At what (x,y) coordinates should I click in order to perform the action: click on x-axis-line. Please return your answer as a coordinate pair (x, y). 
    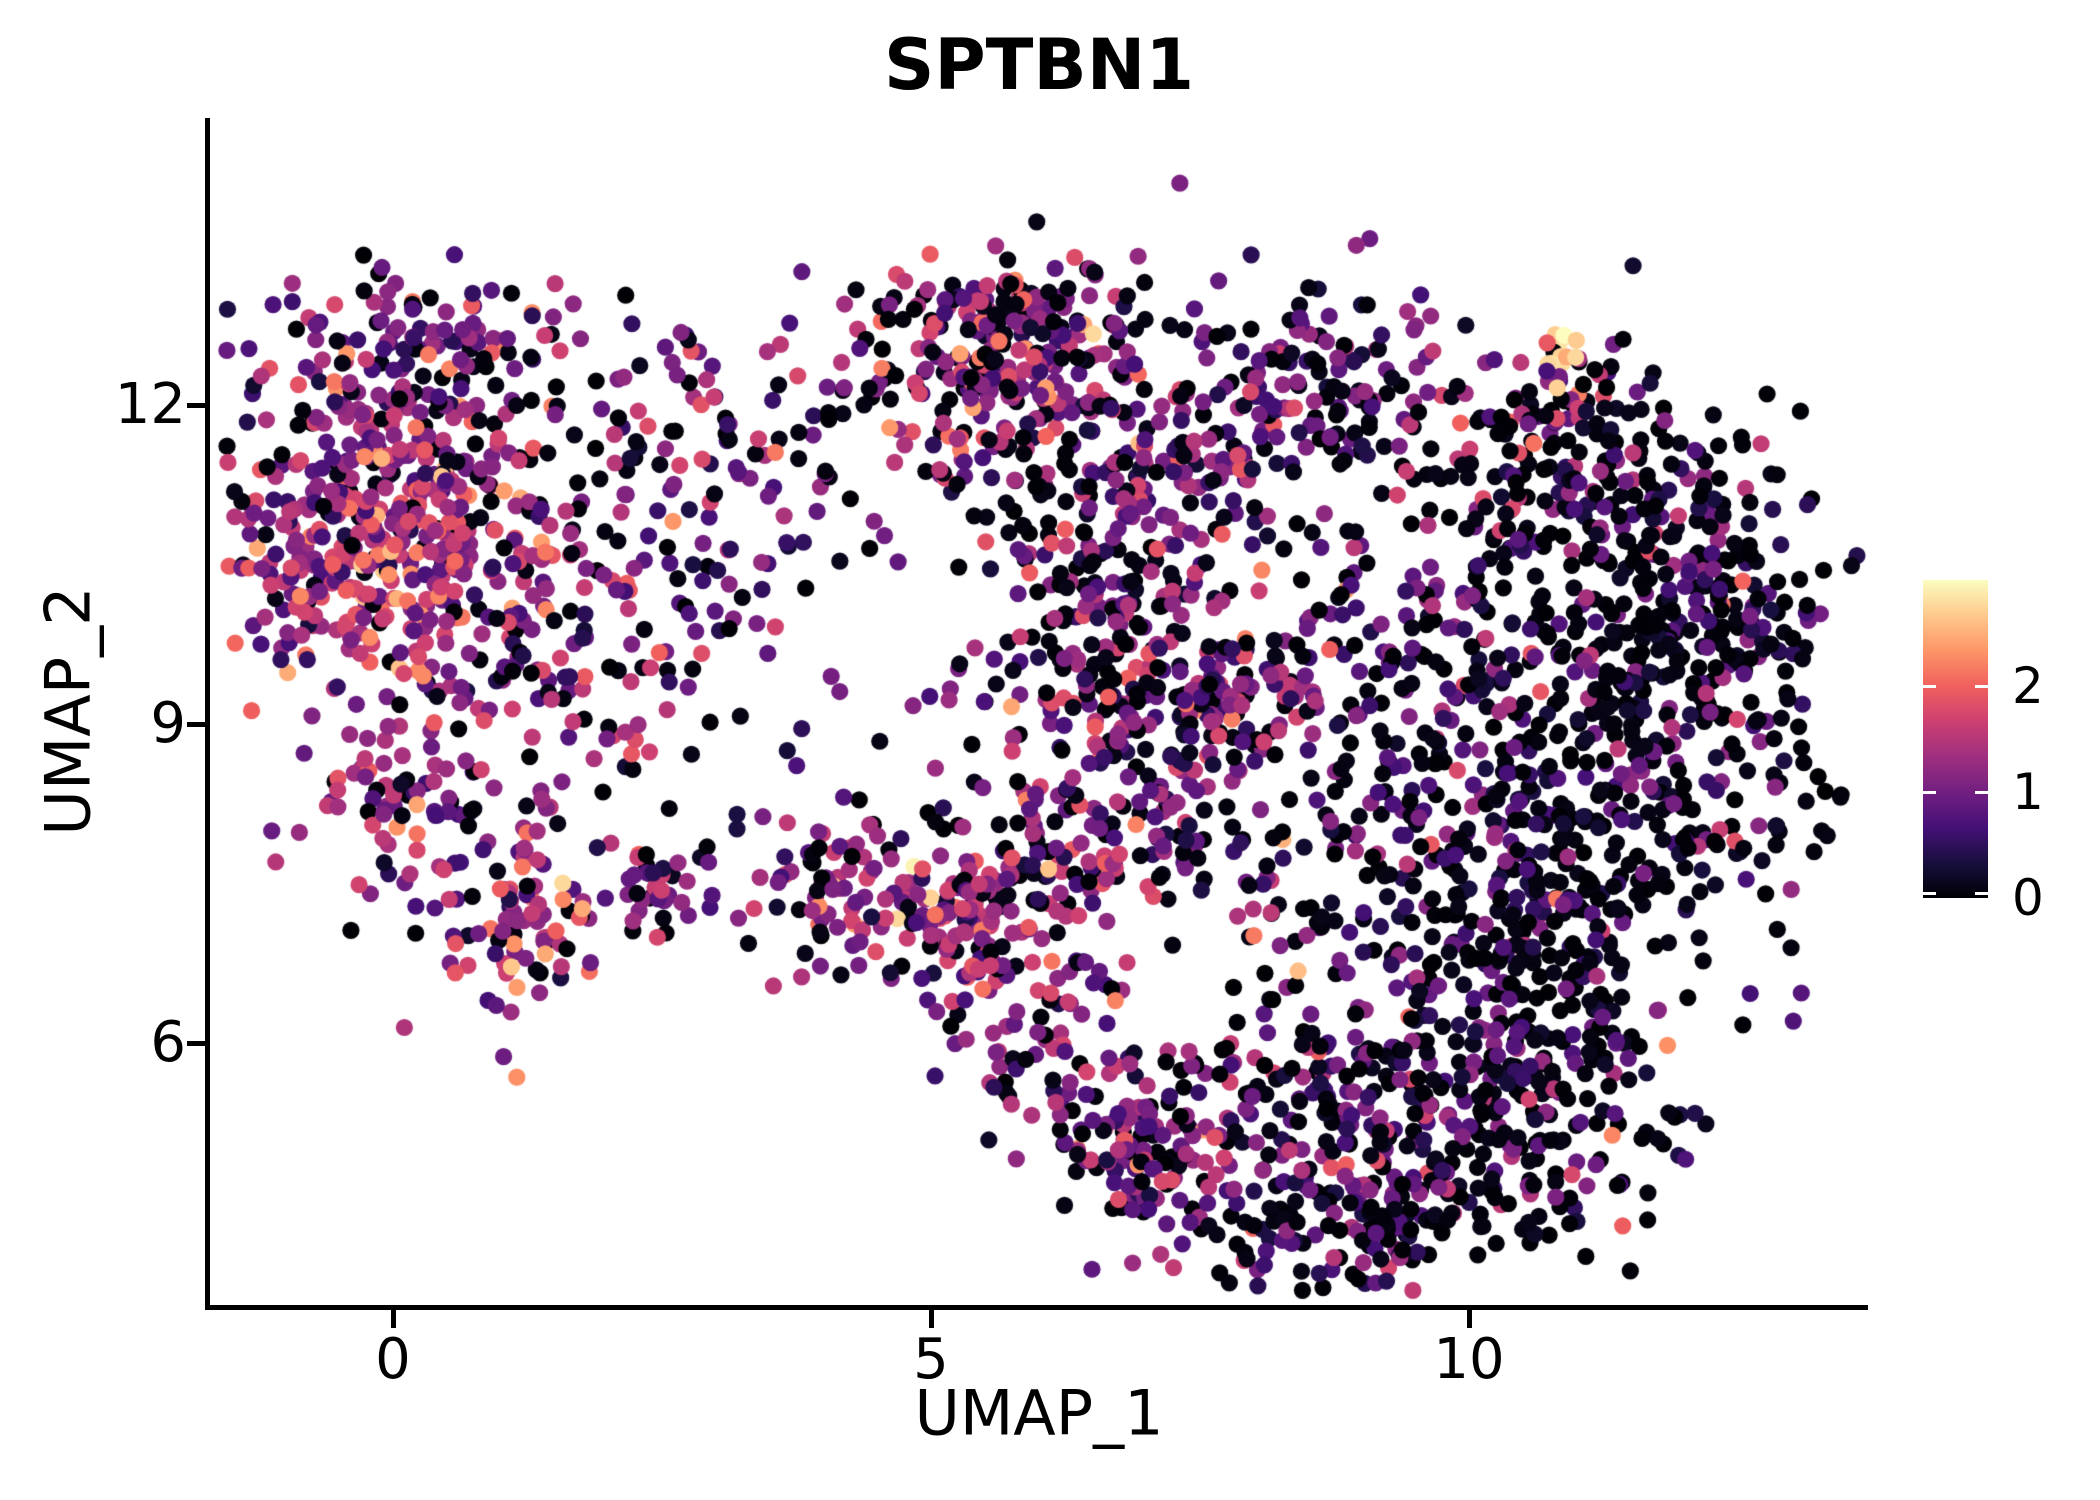
    Looking at the image, I should click on (1036, 1307).